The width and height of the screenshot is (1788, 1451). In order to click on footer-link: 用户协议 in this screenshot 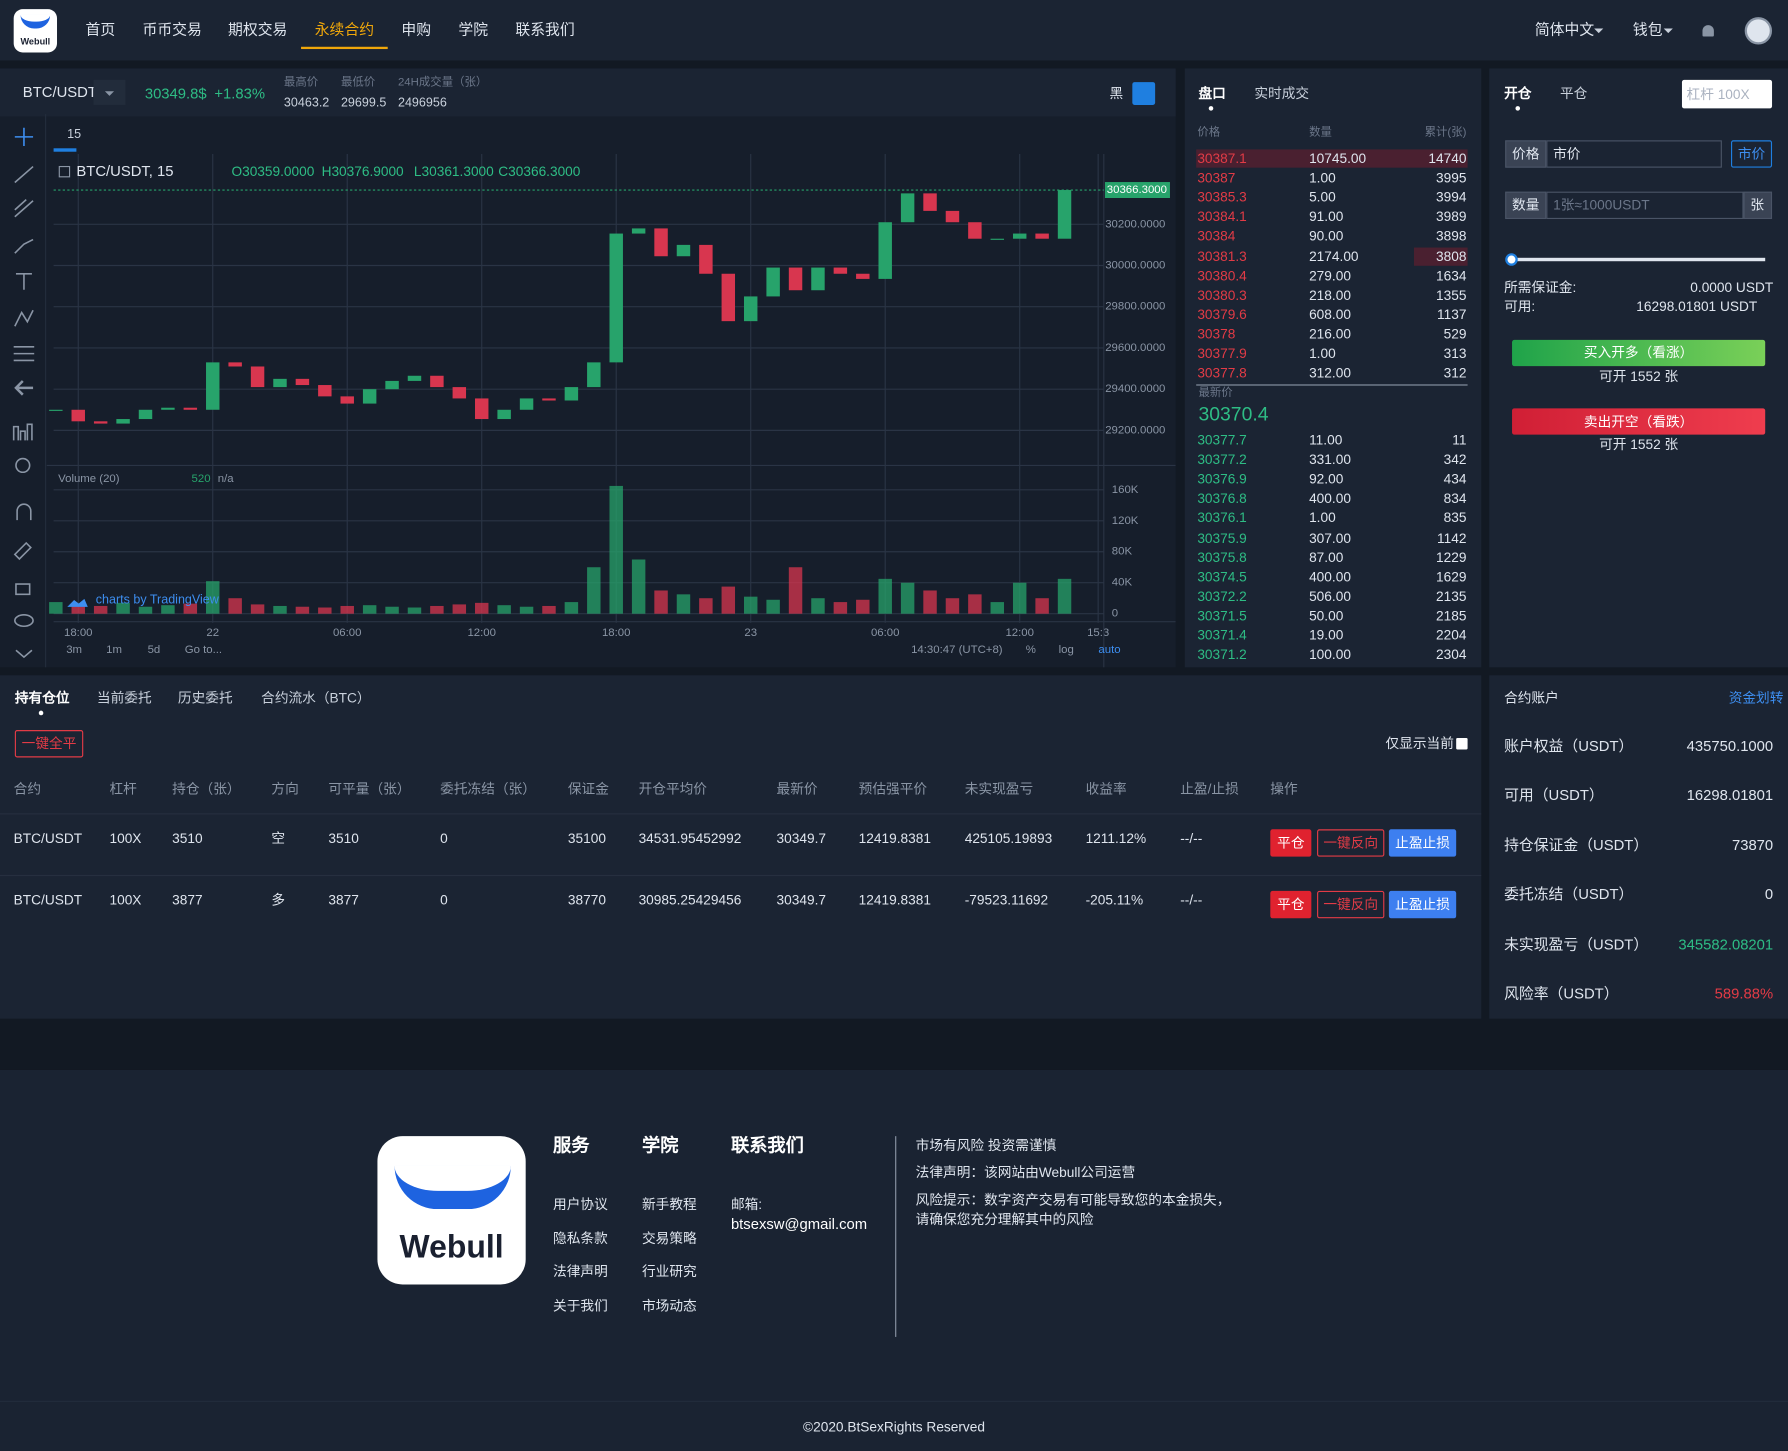, I will do `click(580, 1204)`.